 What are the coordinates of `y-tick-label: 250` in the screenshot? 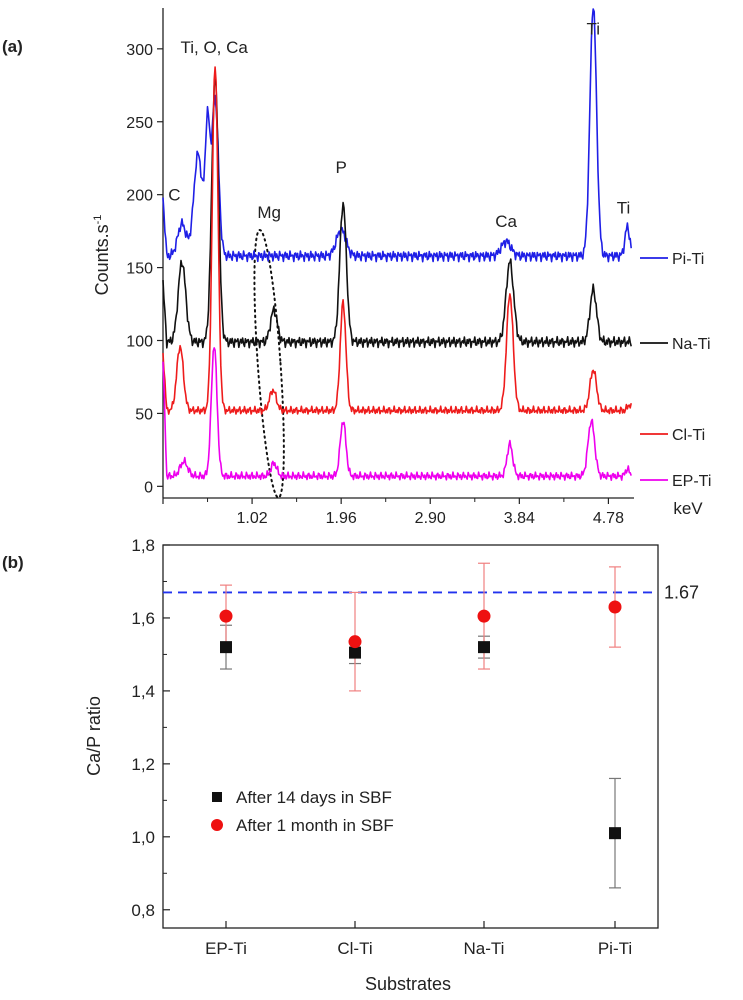 It's located at (139, 123).